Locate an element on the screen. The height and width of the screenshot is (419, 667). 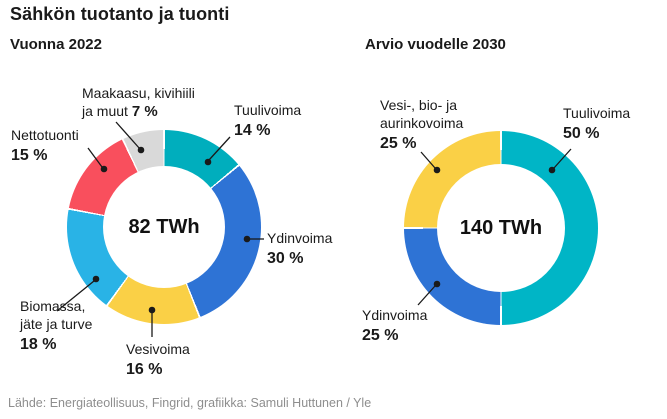
slice-percent: 15 % is located at coordinates (29, 155).